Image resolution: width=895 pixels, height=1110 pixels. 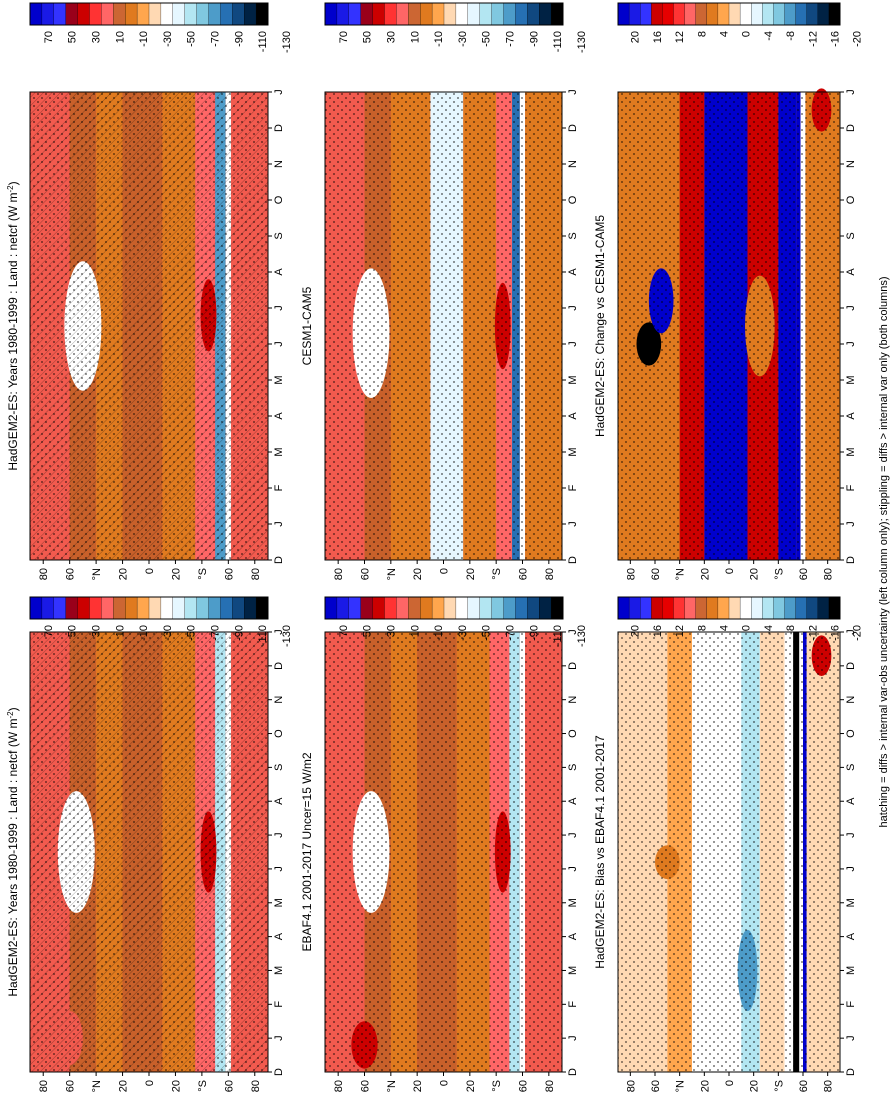 I want to click on colorbar-tick-label: -20, so click(x=858, y=633).